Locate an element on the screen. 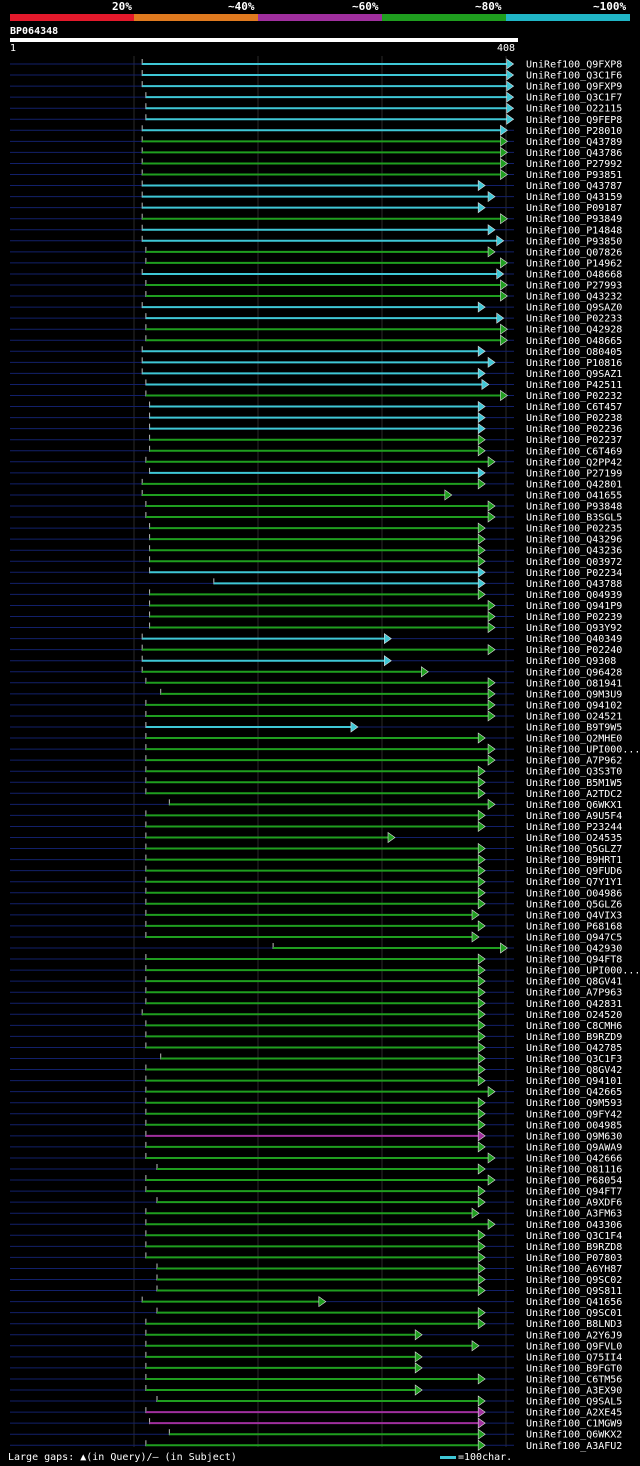  hit-row: UniRef100_C6T469 is located at coordinates (316, 451).